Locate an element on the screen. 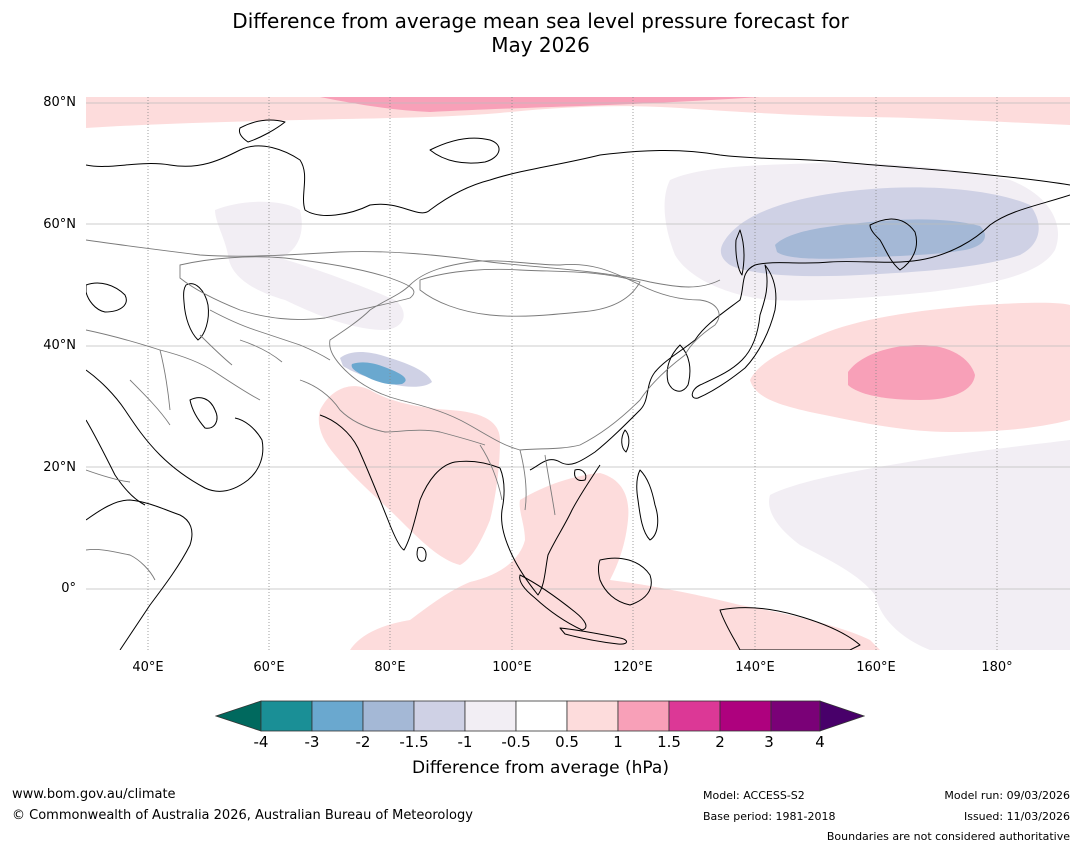 The height and width of the screenshot is (850, 1081). lon-label-180: 180° is located at coordinates (997, 667).